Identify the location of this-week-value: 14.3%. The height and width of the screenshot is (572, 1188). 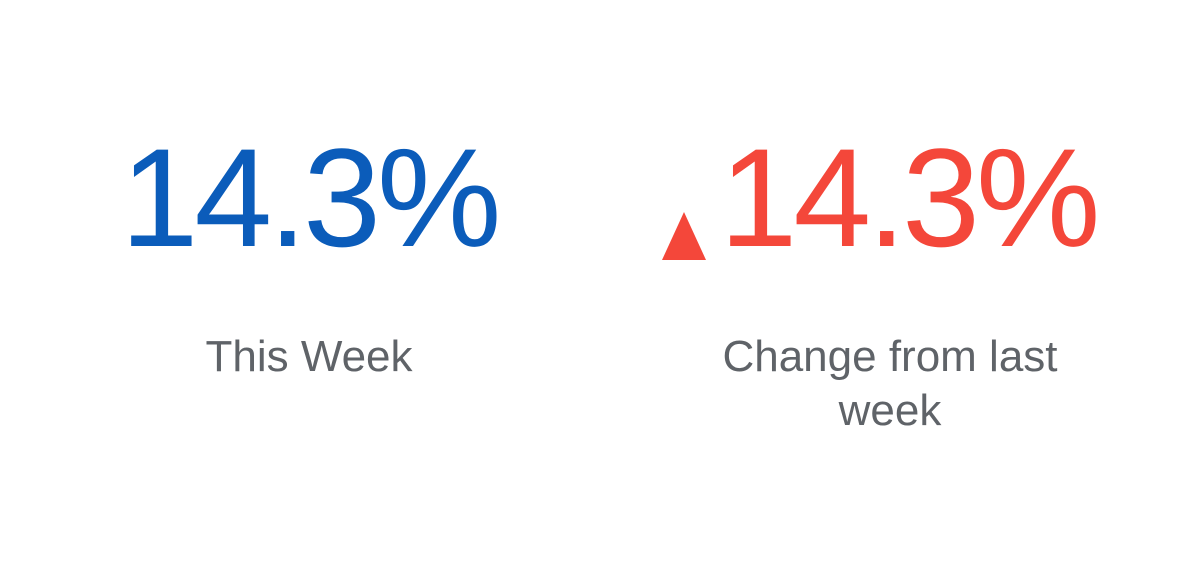
(311, 197).